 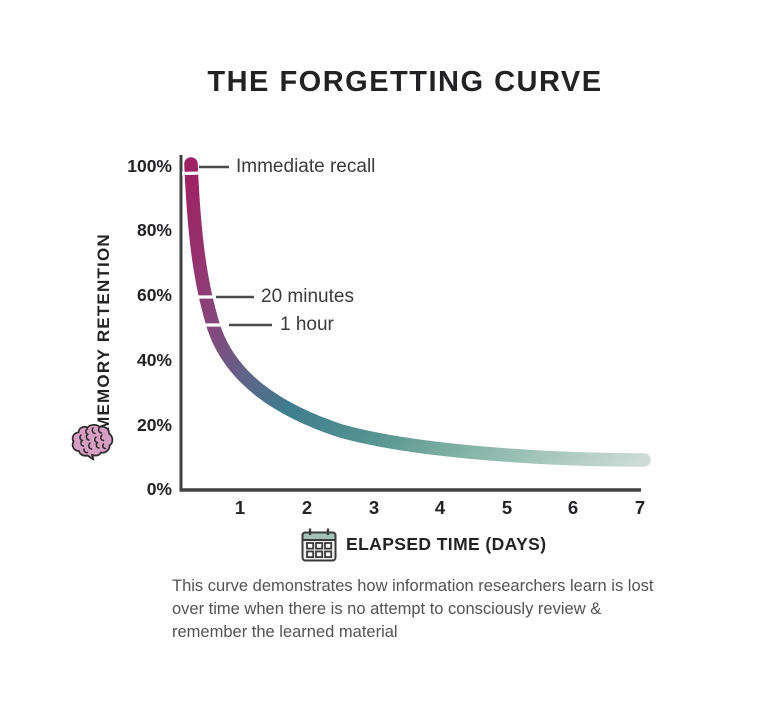 I want to click on annotation-1-hour: 1 hour, so click(x=307, y=324).